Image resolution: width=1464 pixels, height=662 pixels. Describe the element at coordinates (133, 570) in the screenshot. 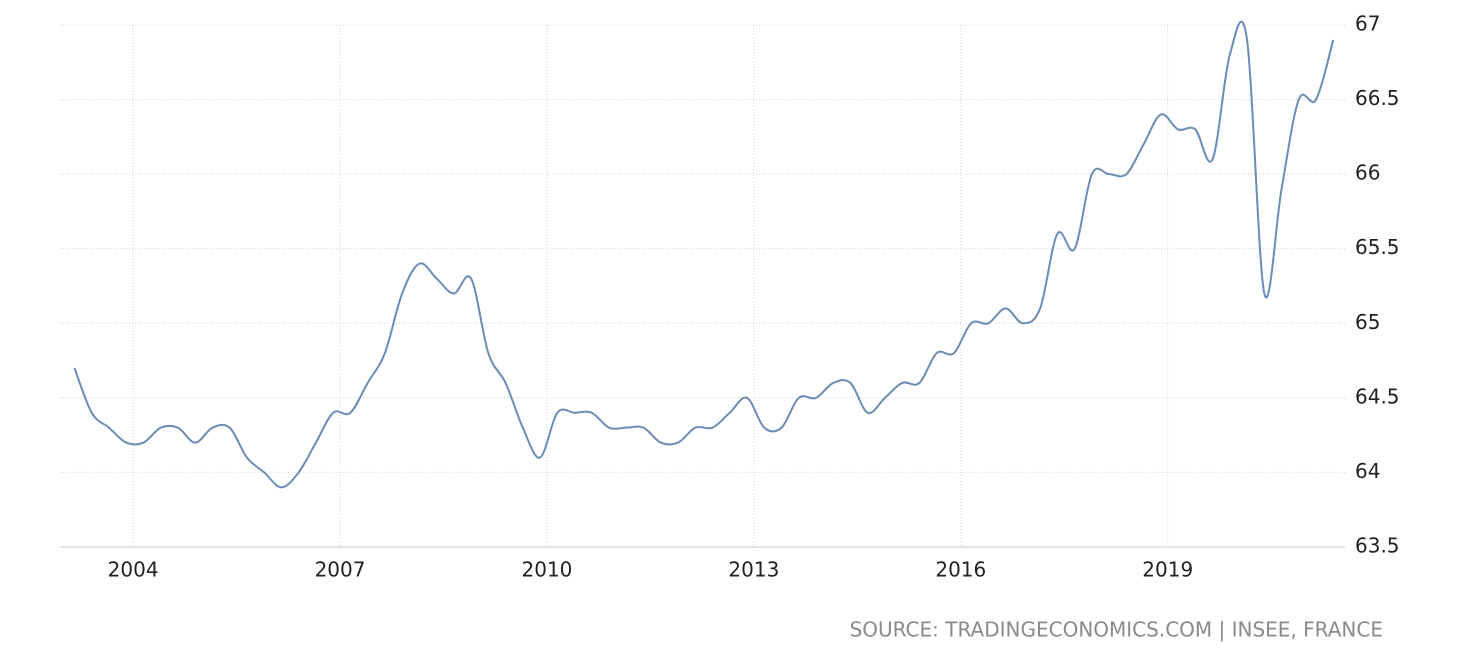

I see `x-tick-label: 2004` at that location.